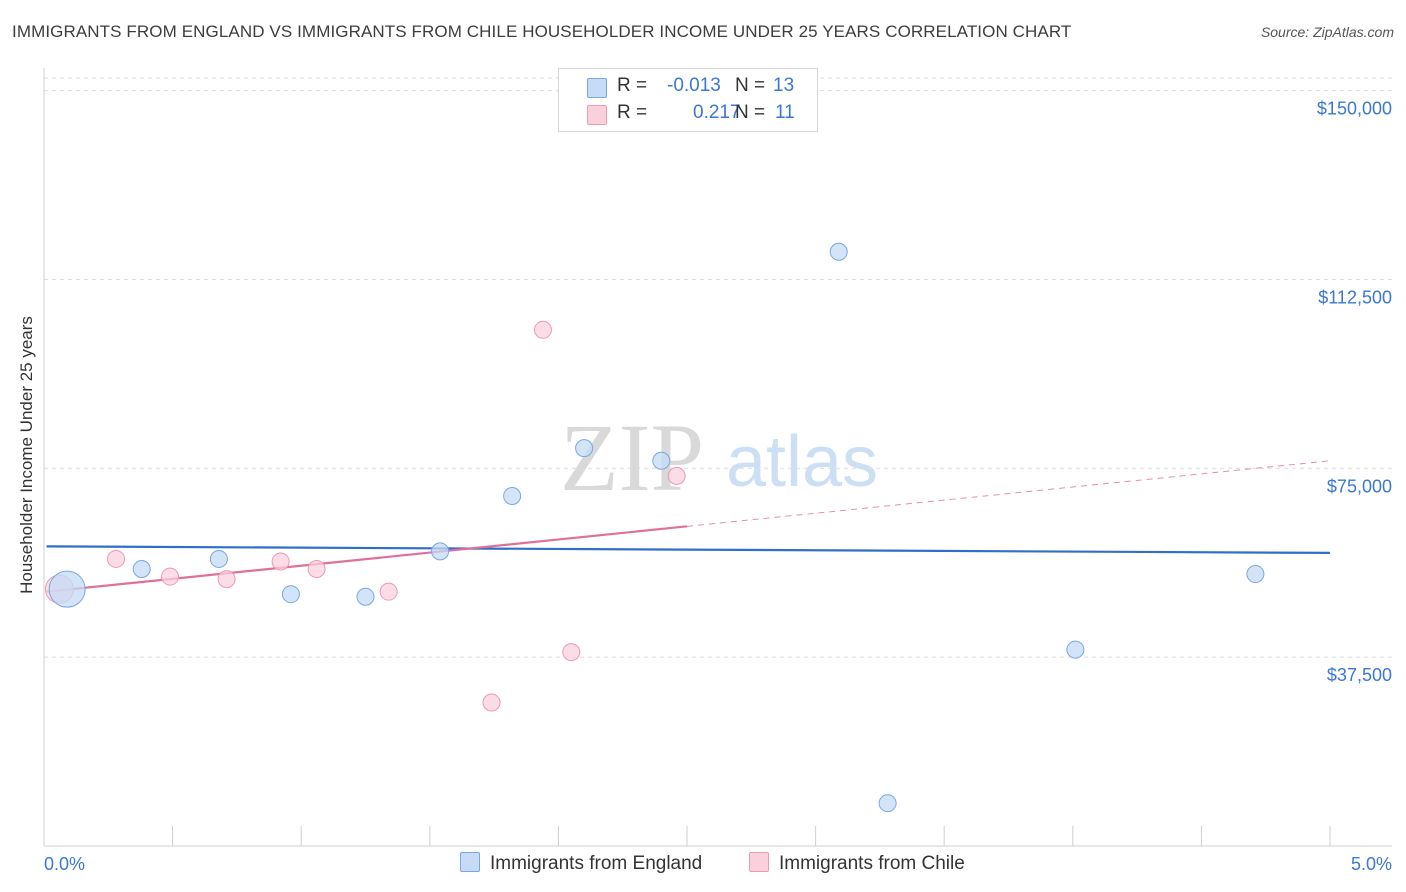  I want to click on y-tick-label-2: $112,500, so click(1355, 297).